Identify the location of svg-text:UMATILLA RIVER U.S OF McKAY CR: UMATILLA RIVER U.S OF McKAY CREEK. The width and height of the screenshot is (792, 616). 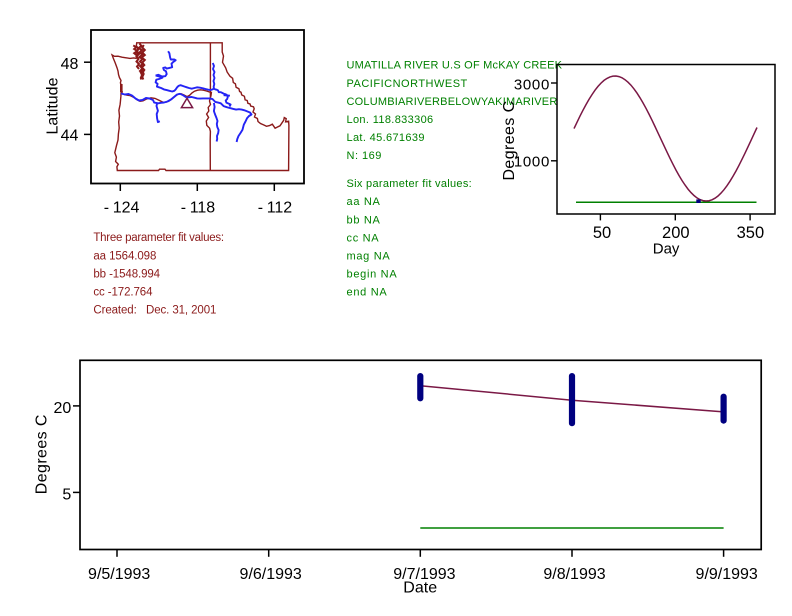
(455, 66).